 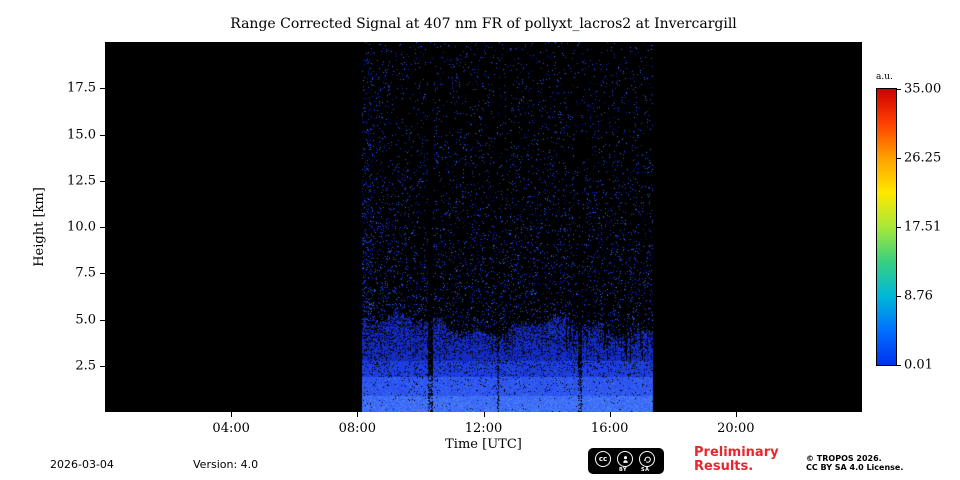 What do you see at coordinates (81, 227) in the screenshot?
I see `y-axis-tick-label: 10.0` at bounding box center [81, 227].